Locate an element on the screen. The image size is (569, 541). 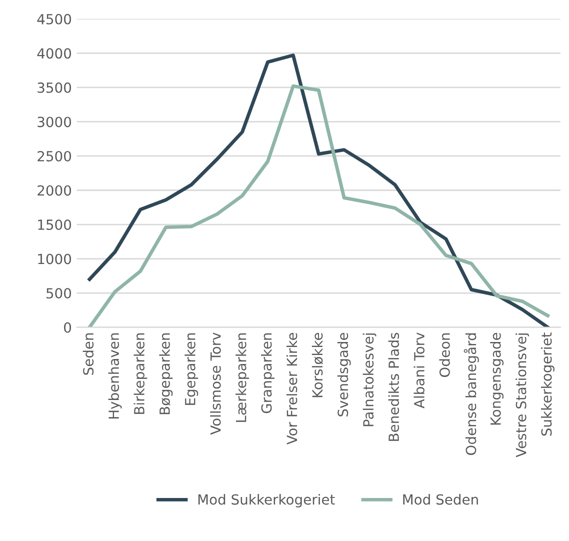
x-tick-label: Lærkeparken is located at coordinates (242, 377).